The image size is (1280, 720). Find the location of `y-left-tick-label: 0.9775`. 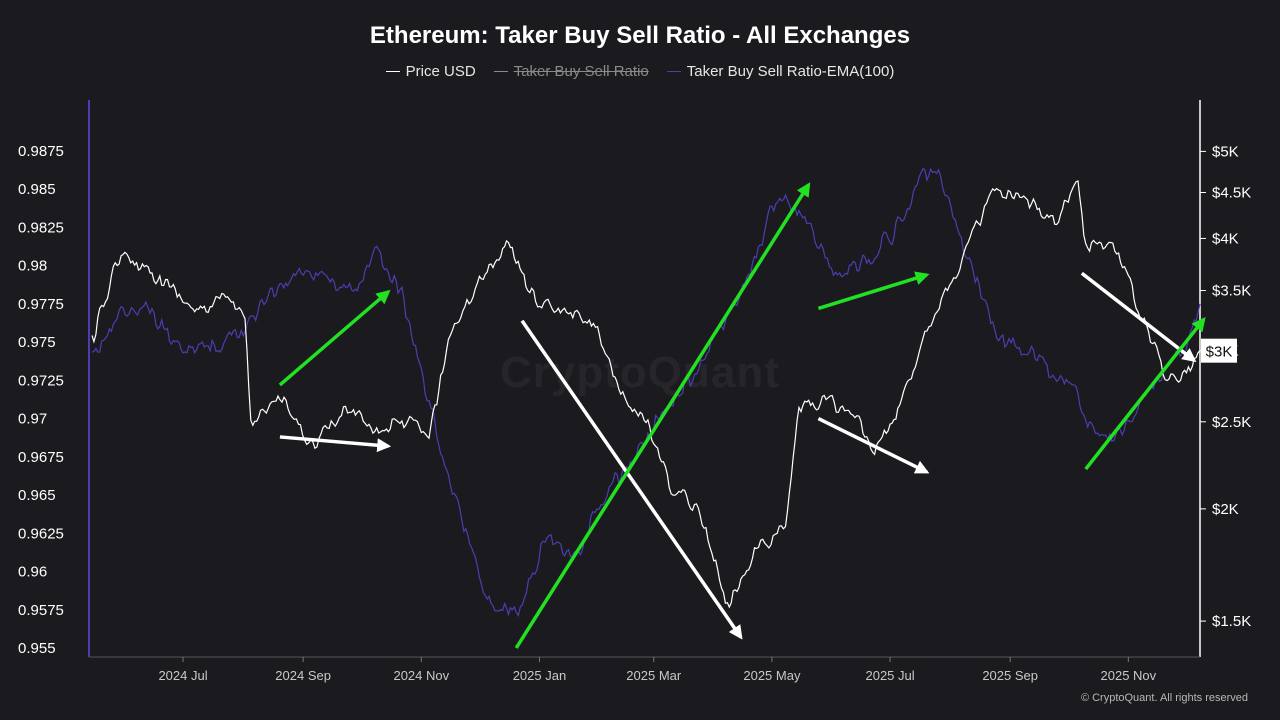

y-left-tick-label: 0.9775 is located at coordinates (41, 304).